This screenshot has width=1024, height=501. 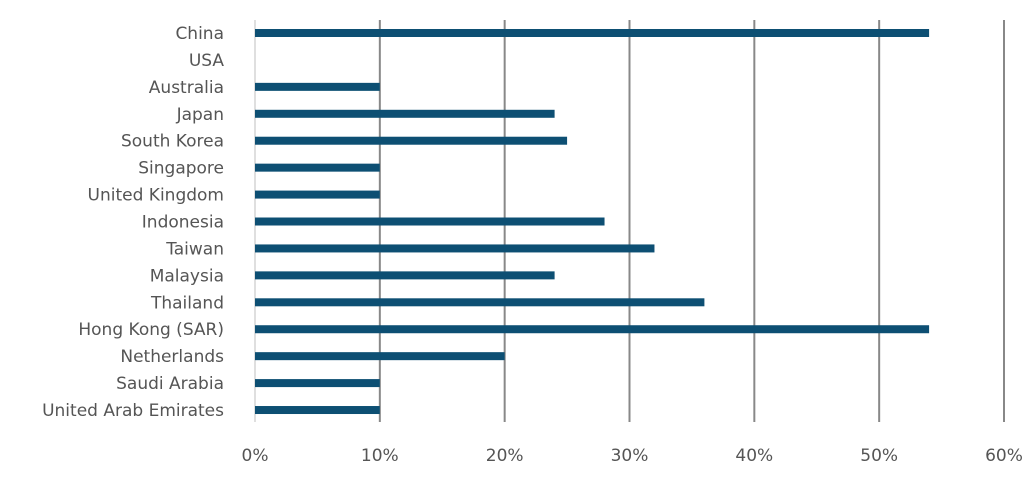 I want to click on category-label: Thailand, so click(x=187, y=303).